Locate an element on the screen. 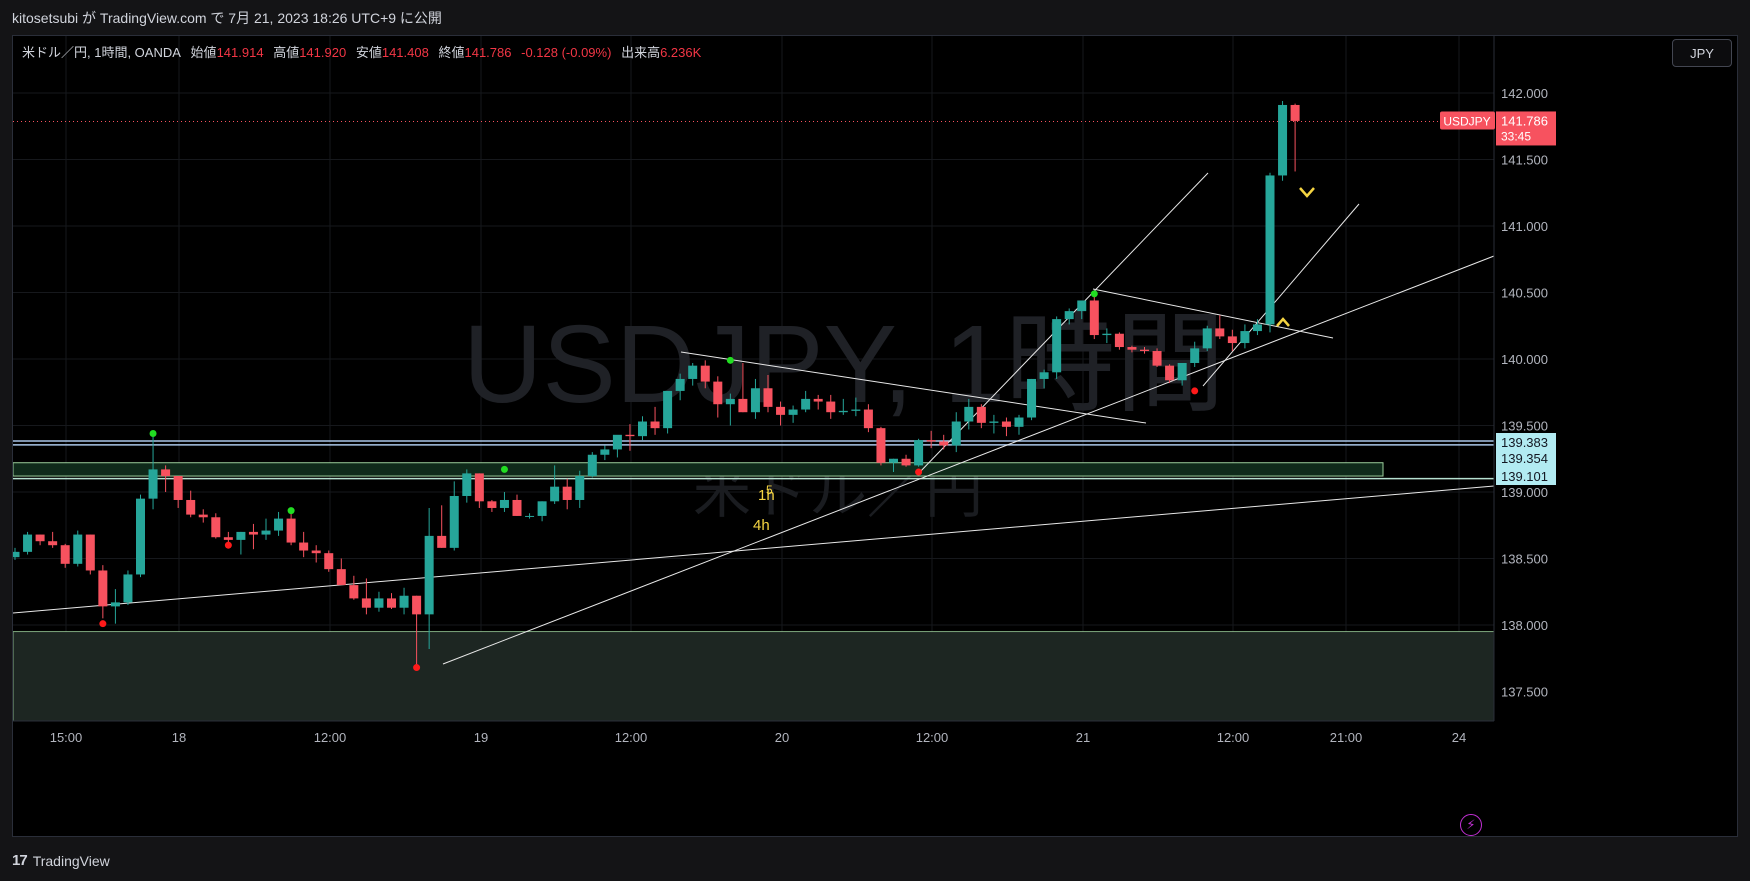 This screenshot has height=881, width=1750. currency-button: JPY is located at coordinates (1702, 53).